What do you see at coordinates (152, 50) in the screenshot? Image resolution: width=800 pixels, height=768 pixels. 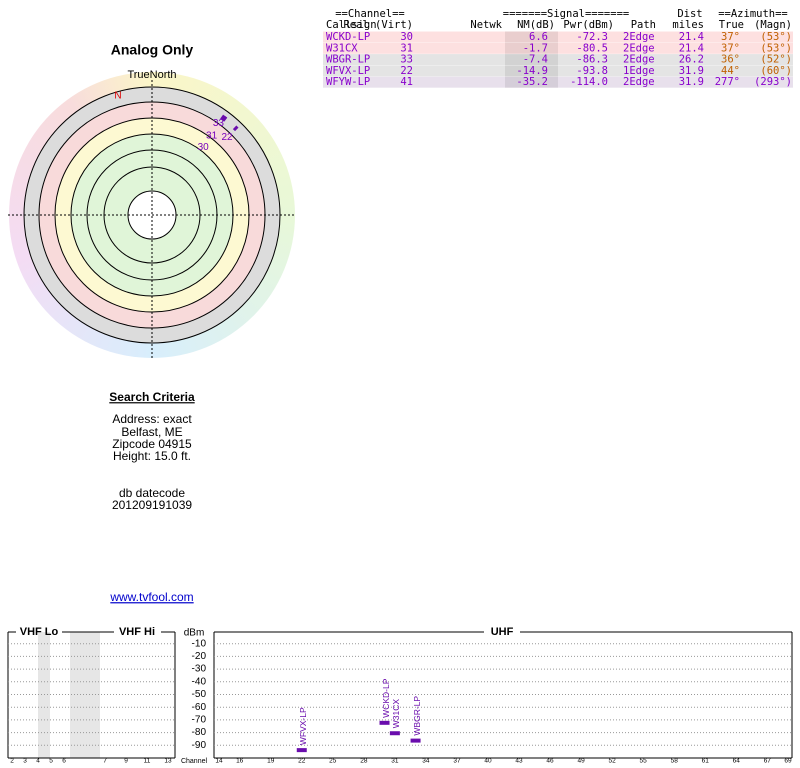 I see `polar-title: Analog Only` at bounding box center [152, 50].